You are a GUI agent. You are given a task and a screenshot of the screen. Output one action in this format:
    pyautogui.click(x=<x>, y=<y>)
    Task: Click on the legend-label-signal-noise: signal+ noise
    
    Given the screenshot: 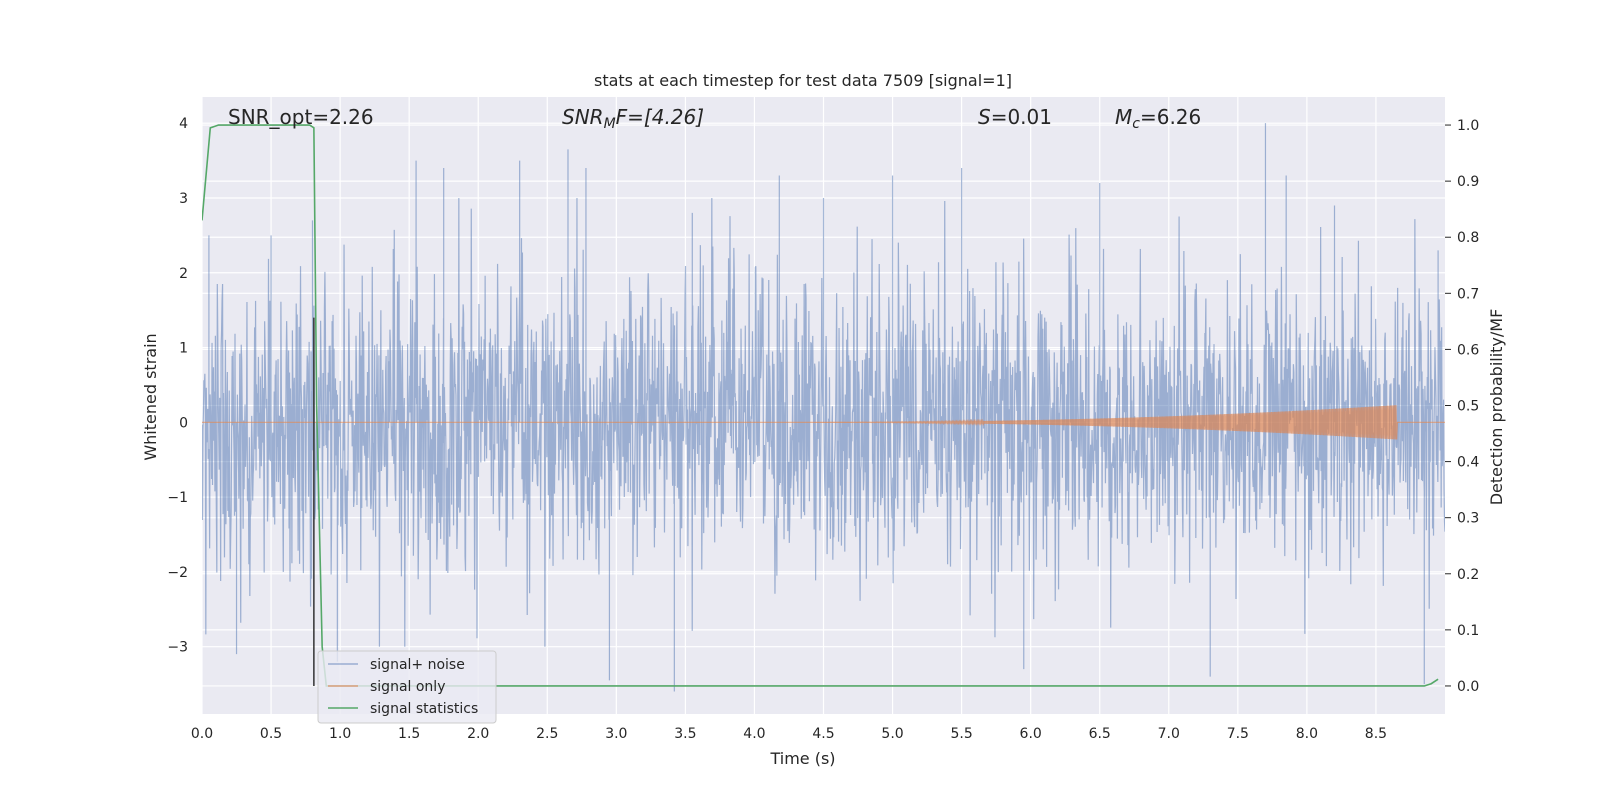 What is the action you would take?
    pyautogui.click(x=417, y=665)
    